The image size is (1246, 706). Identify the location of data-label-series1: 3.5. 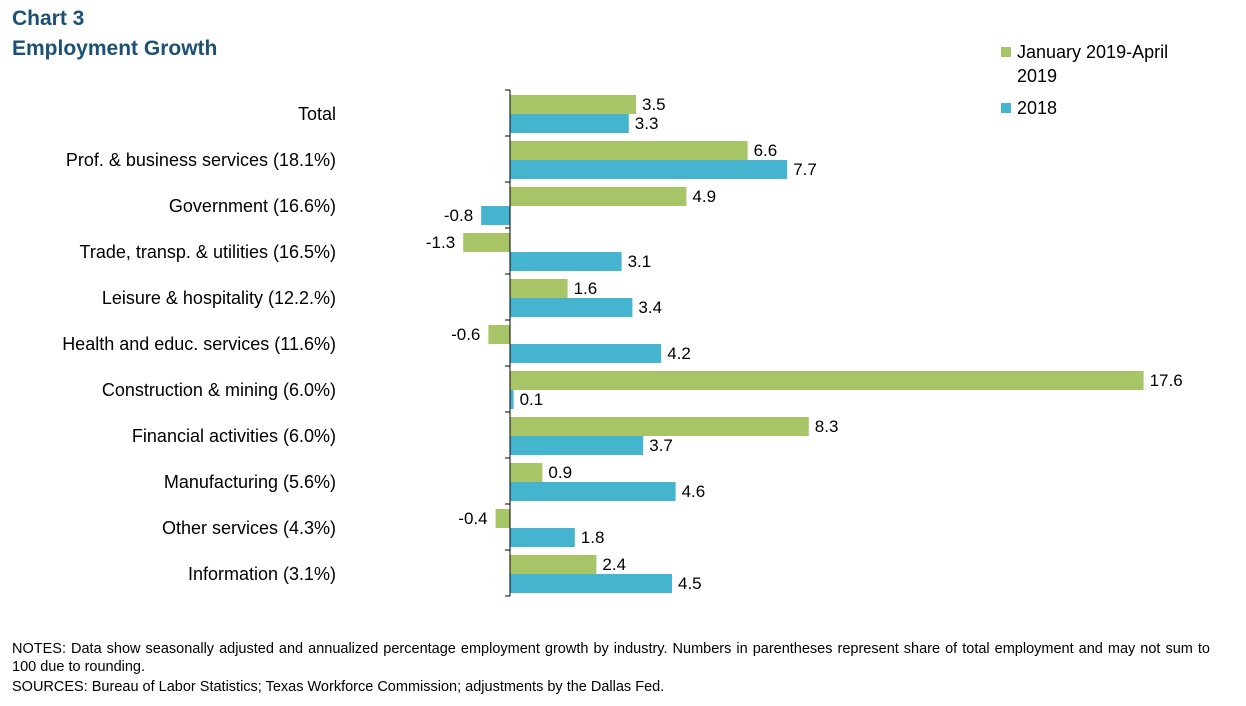
(654, 104).